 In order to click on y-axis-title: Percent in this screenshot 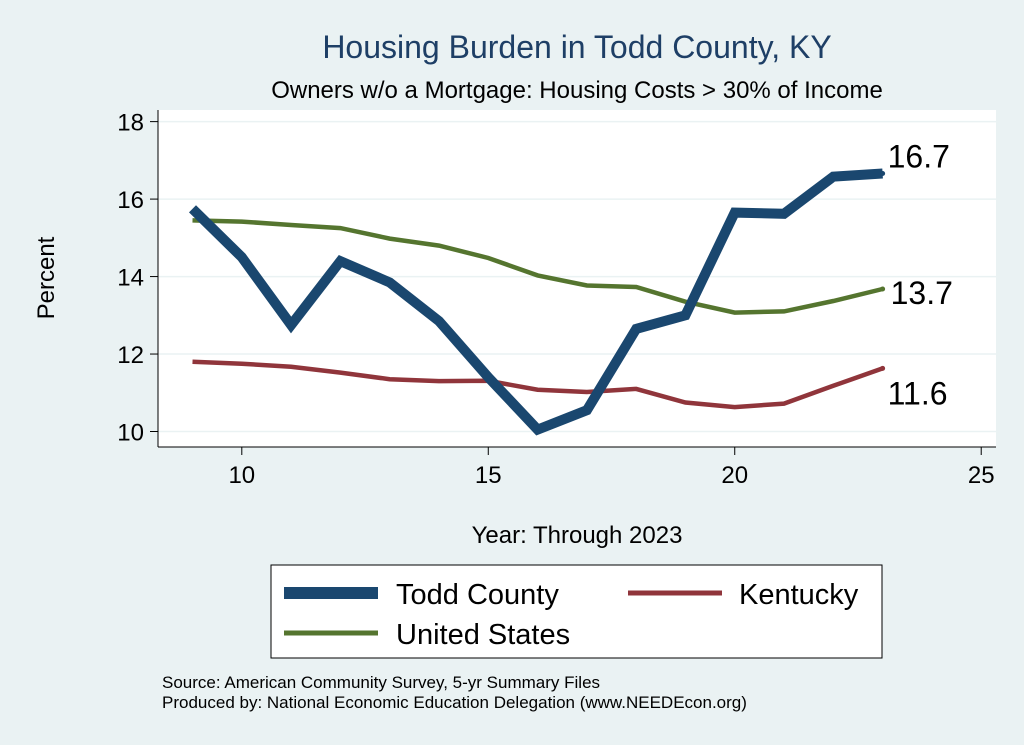, I will do `click(46, 277)`.